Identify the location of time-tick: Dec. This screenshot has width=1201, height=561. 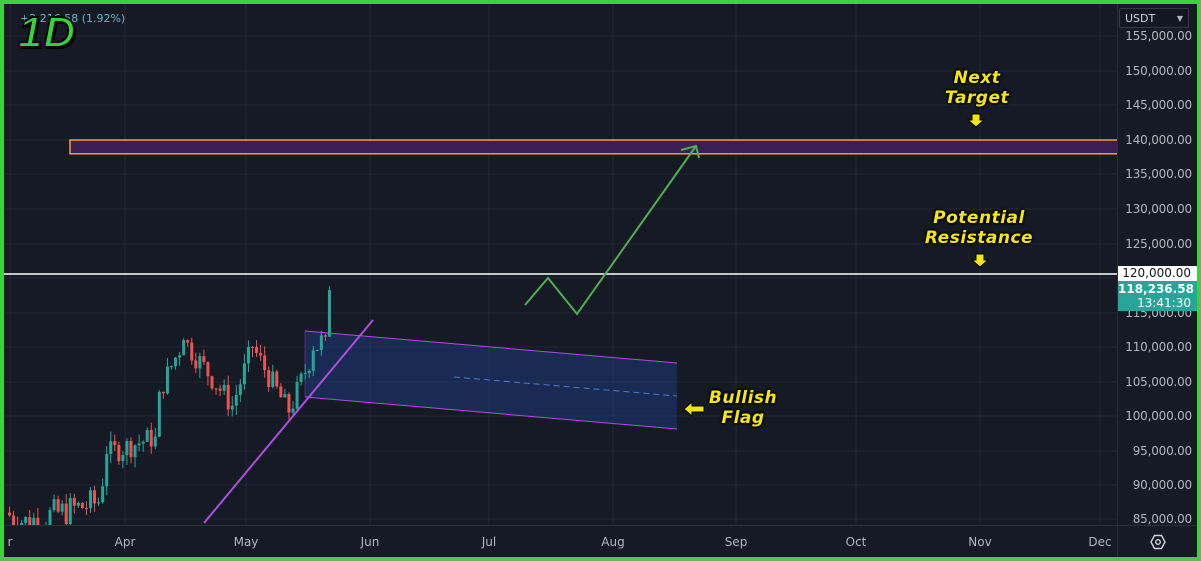
(1100, 542).